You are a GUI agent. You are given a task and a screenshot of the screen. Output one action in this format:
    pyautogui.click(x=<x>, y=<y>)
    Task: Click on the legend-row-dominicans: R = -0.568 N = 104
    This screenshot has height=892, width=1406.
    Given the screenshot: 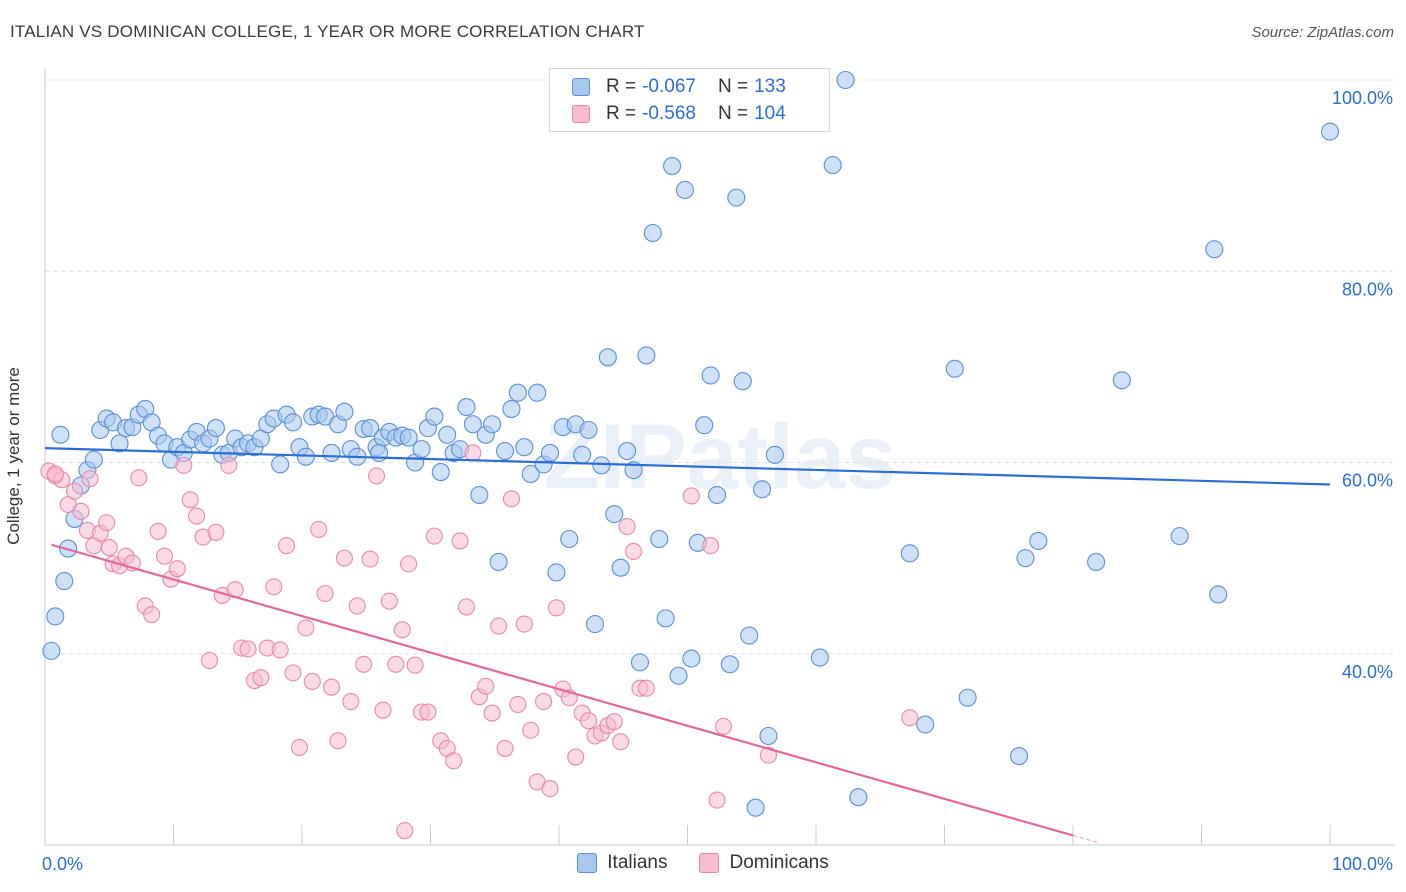 What is the action you would take?
    pyautogui.click(x=679, y=114)
    